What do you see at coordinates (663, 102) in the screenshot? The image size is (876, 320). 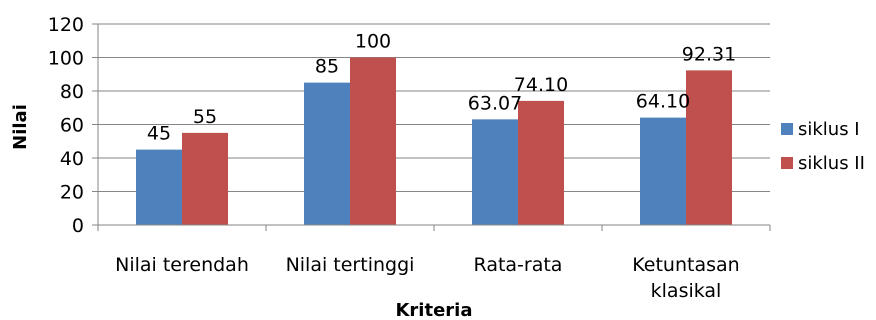 I see `data-label: 64.10` at bounding box center [663, 102].